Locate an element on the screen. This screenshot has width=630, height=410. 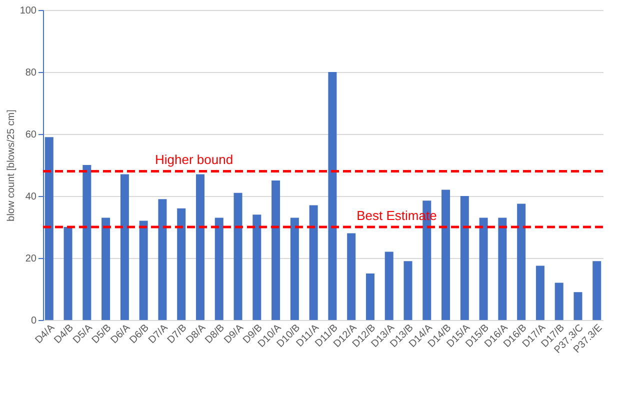
y-tick-label: 20 is located at coordinates (31, 259).